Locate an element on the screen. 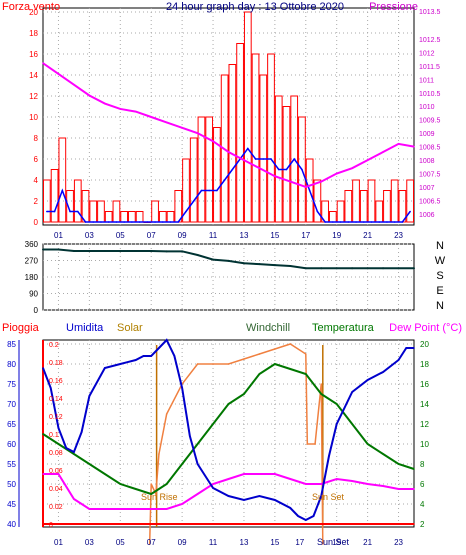 This screenshot has height=555, width=466. rain-tick-label: 0 is located at coordinates (51, 525).